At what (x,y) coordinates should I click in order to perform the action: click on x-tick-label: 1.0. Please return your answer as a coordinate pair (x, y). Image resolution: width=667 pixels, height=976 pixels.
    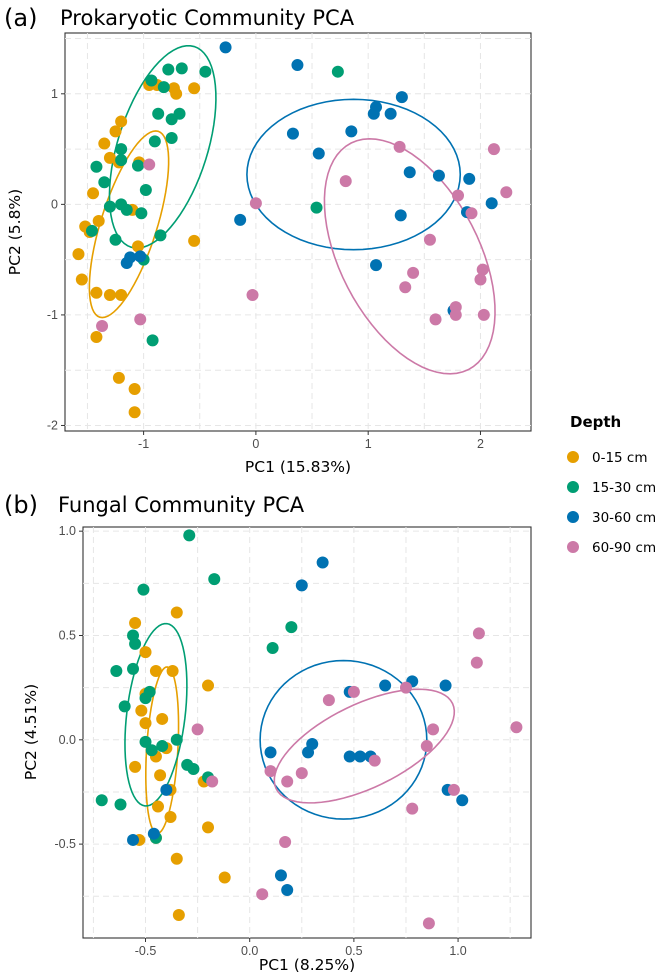
    Looking at the image, I should click on (457, 951).